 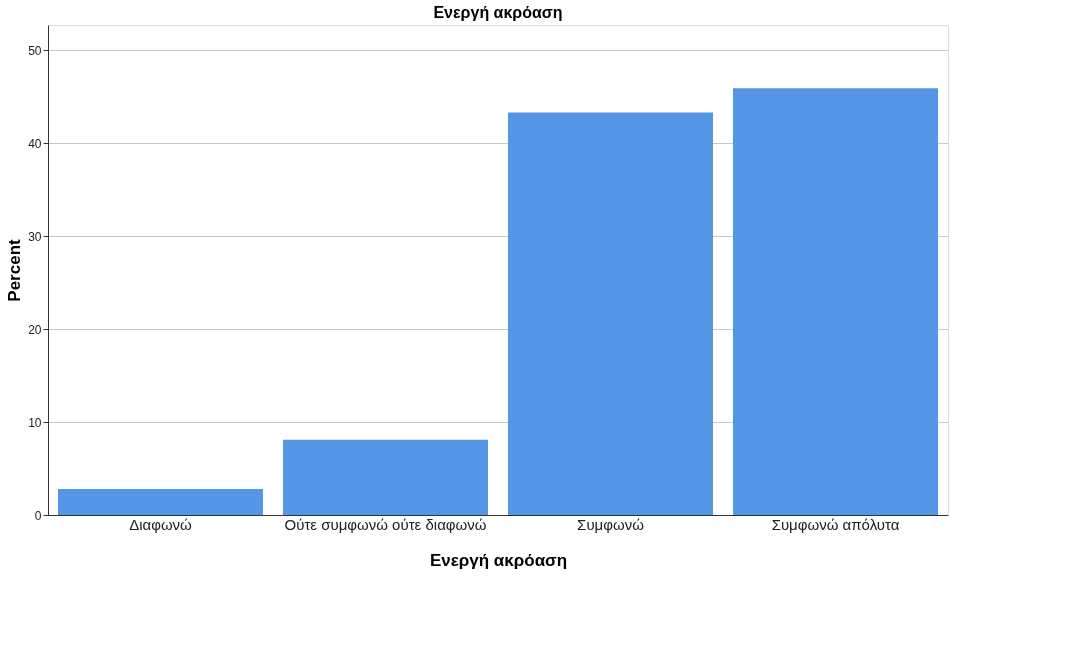 I want to click on y-tick-label: 40, so click(x=35, y=143).